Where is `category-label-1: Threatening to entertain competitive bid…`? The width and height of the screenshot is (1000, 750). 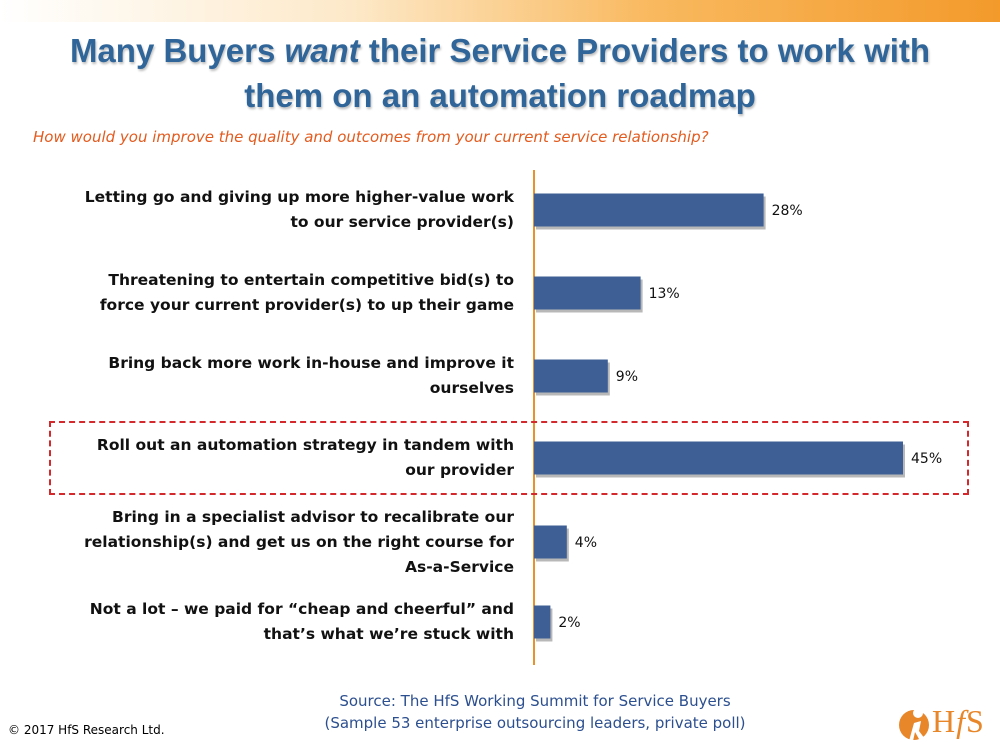 category-label-1: Threatening to entertain competitive bid… is located at coordinates (279, 293).